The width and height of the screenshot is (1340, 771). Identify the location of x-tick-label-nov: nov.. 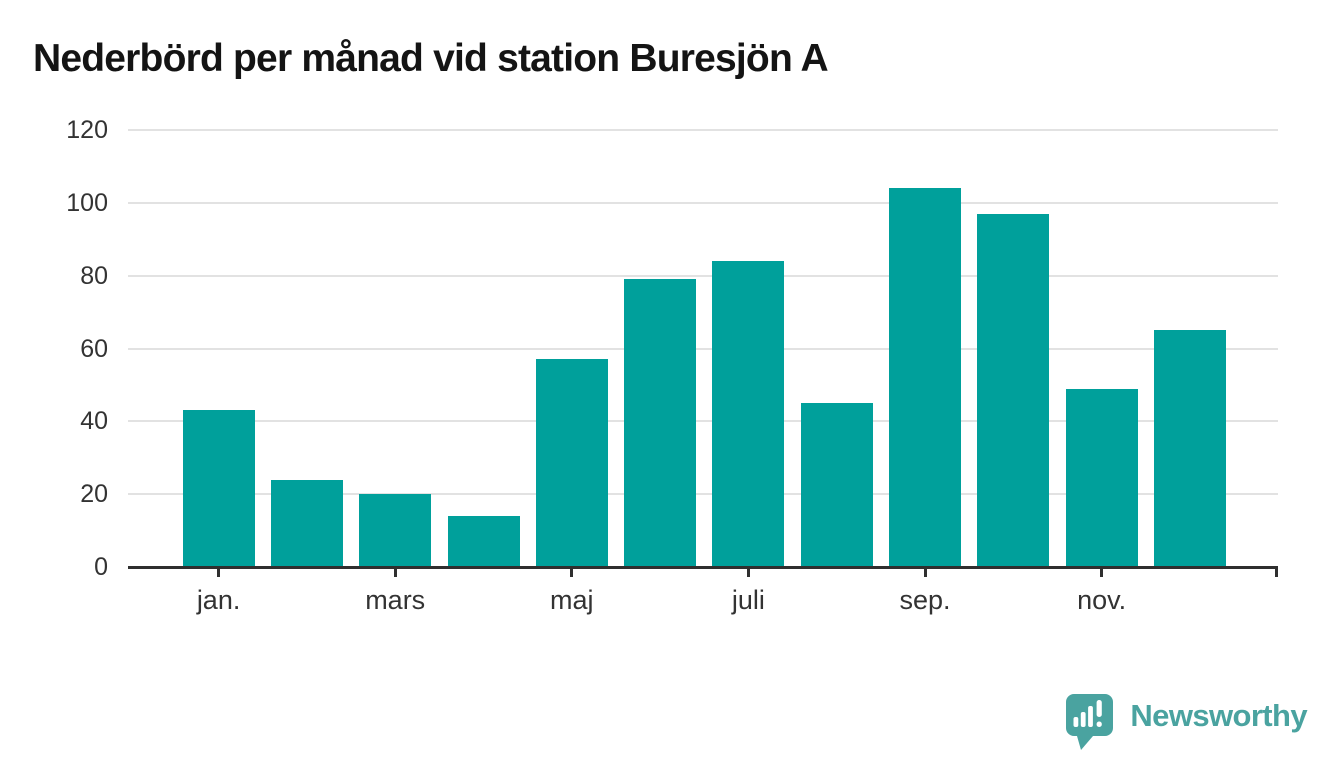
(1102, 600).